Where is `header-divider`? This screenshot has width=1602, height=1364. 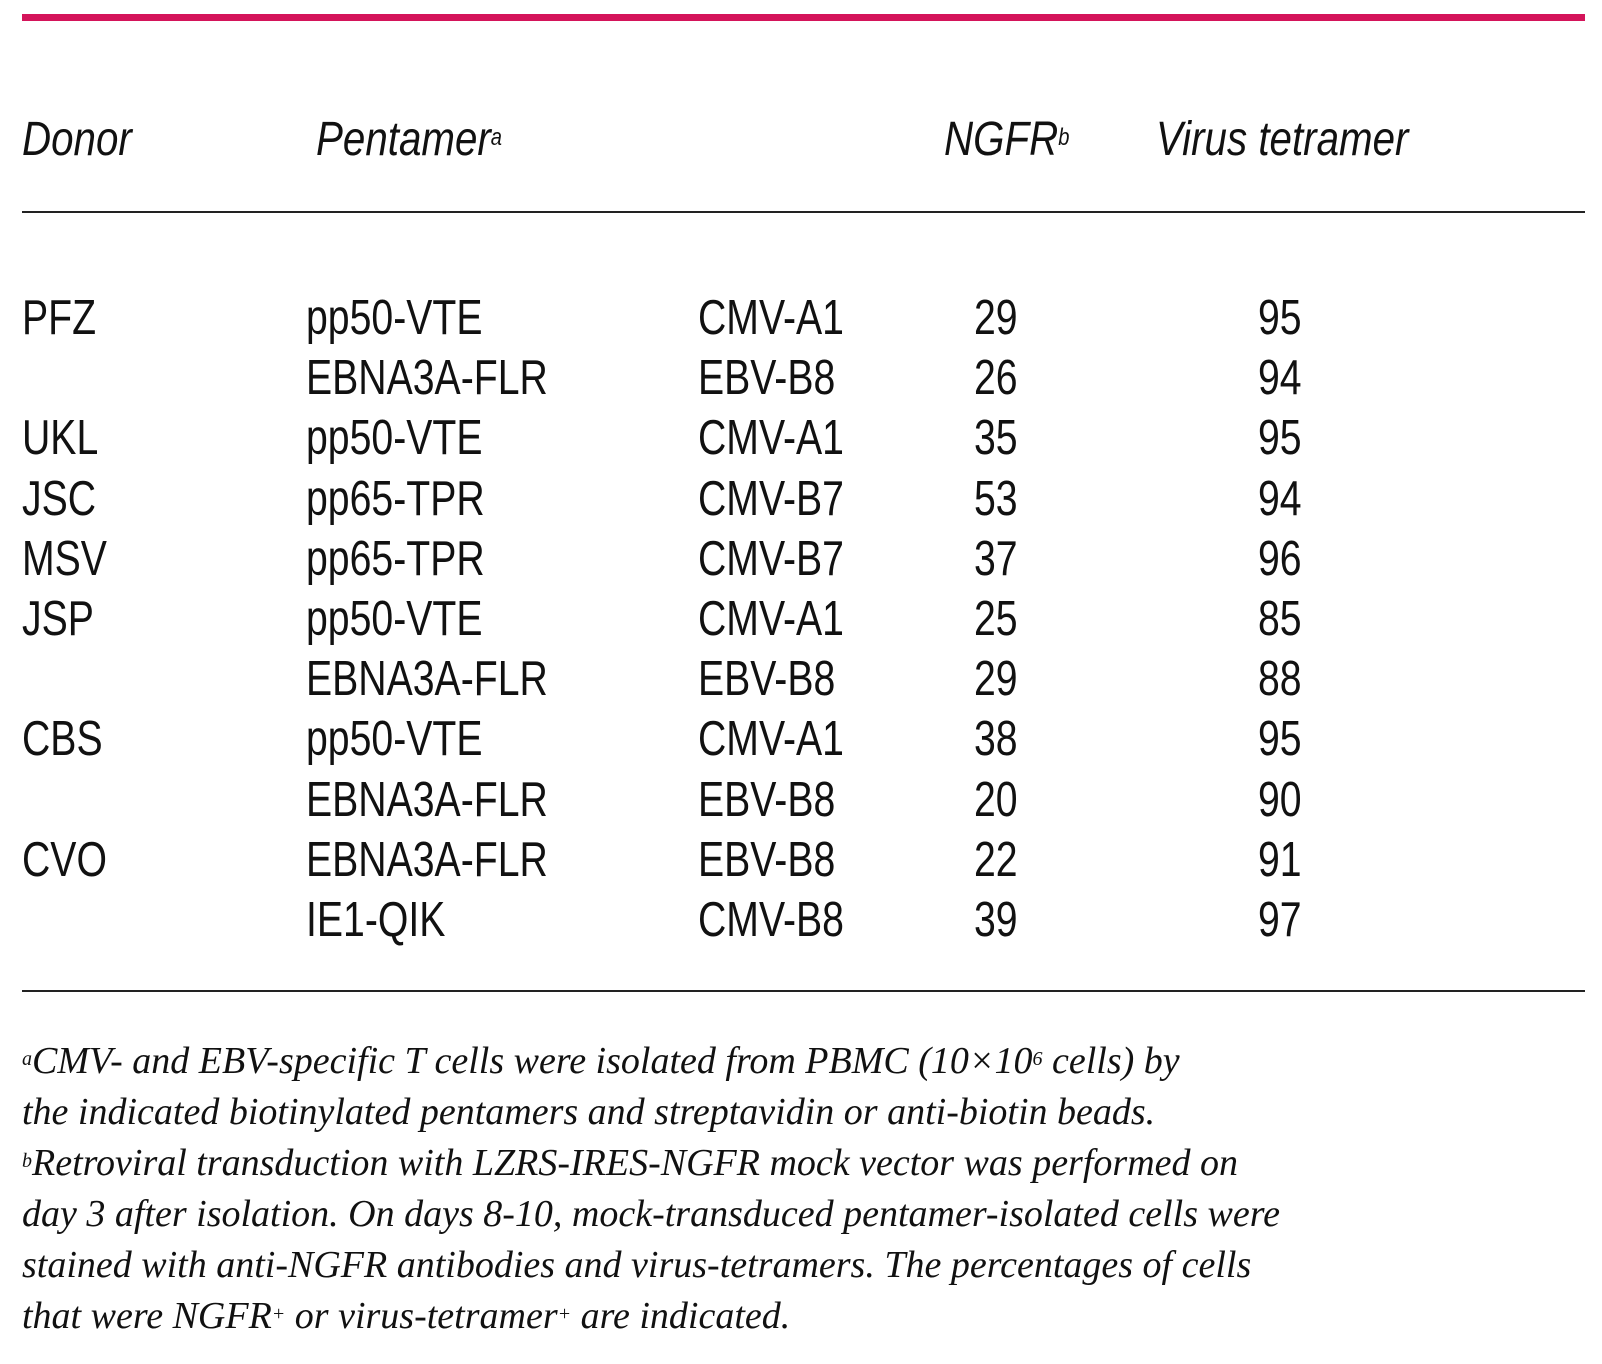
header-divider is located at coordinates (803, 212).